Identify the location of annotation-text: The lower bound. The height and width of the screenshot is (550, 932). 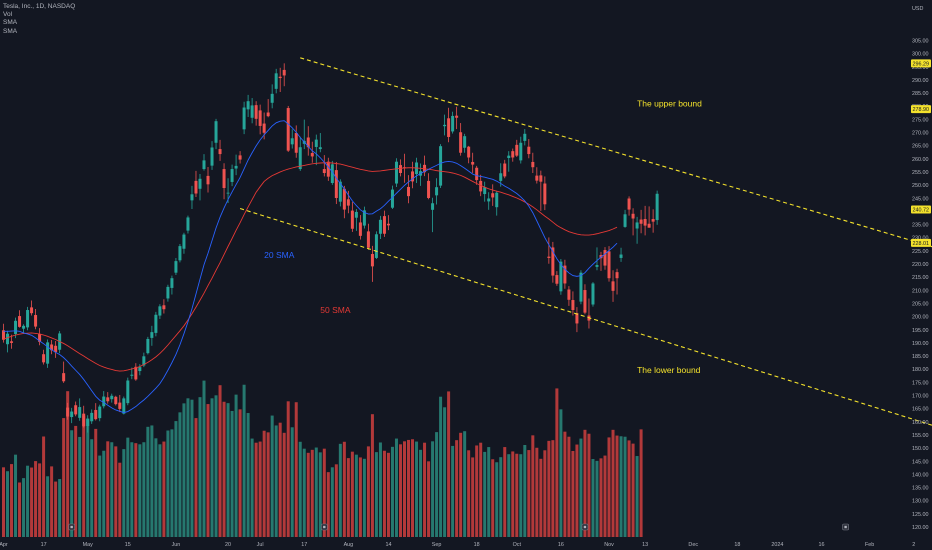
(669, 370).